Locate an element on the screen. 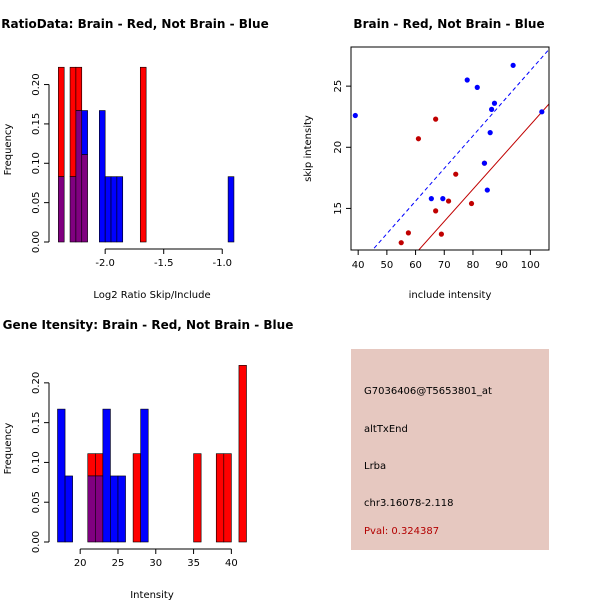 The image size is (600, 600). scatter-y-tick-label: 15 is located at coordinates (338, 208).